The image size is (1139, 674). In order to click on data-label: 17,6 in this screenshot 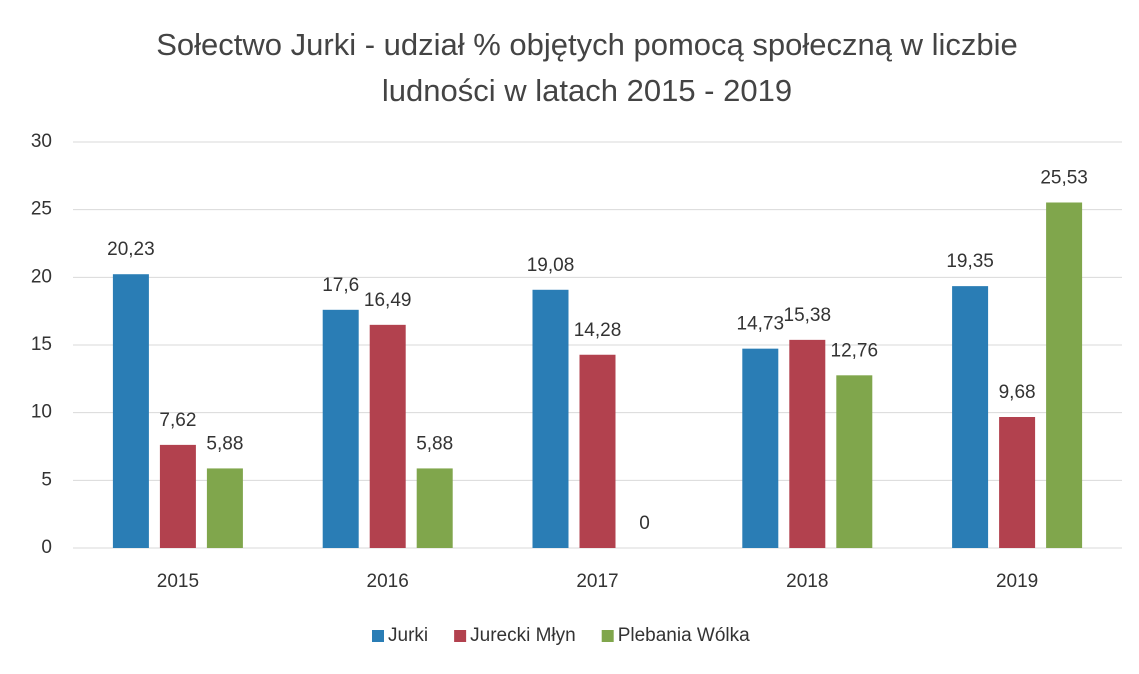, I will do `click(340, 285)`.